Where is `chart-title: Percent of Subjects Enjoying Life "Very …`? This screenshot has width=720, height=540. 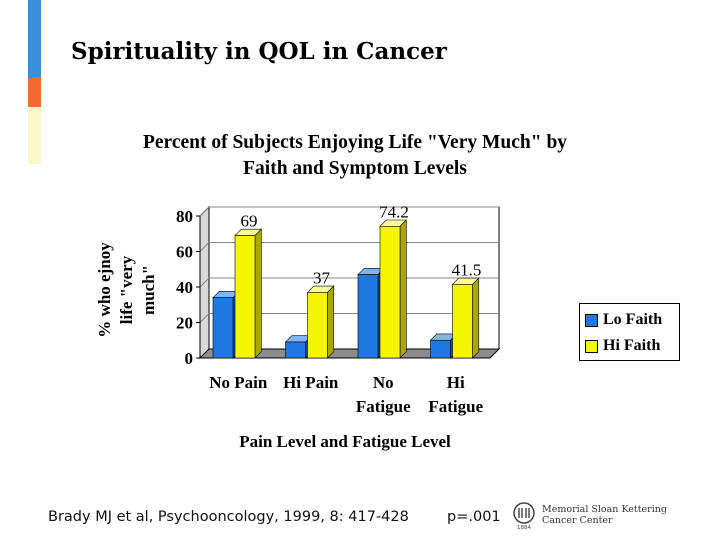
chart-title: Percent of Subjects Enjoying Life "Very … is located at coordinates (355, 156).